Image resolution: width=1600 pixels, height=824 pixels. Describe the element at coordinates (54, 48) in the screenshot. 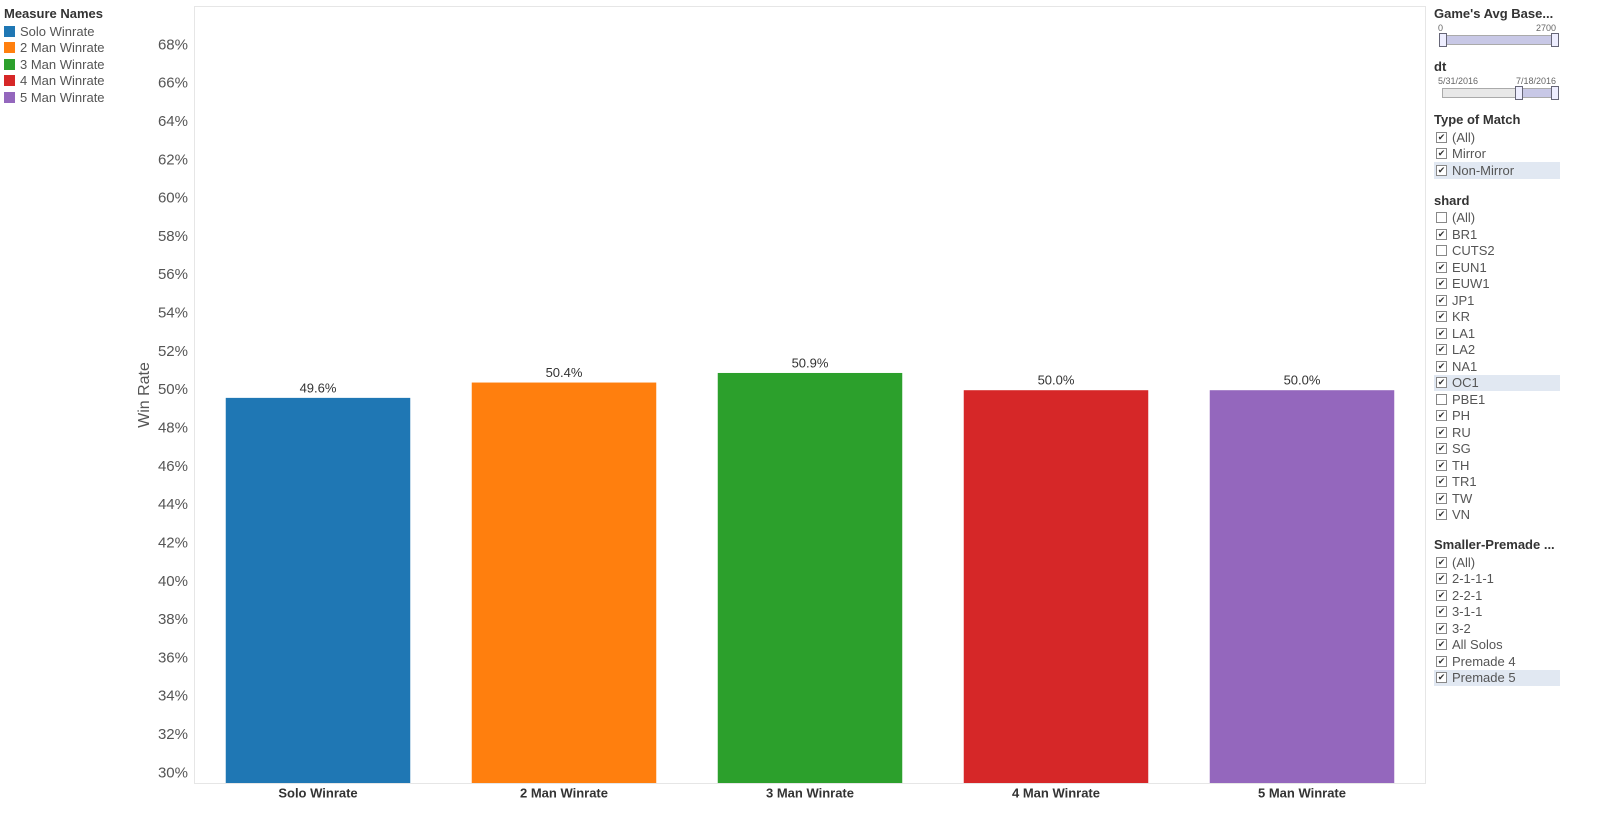

I see `legend-item: 2 Man Winrate` at that location.